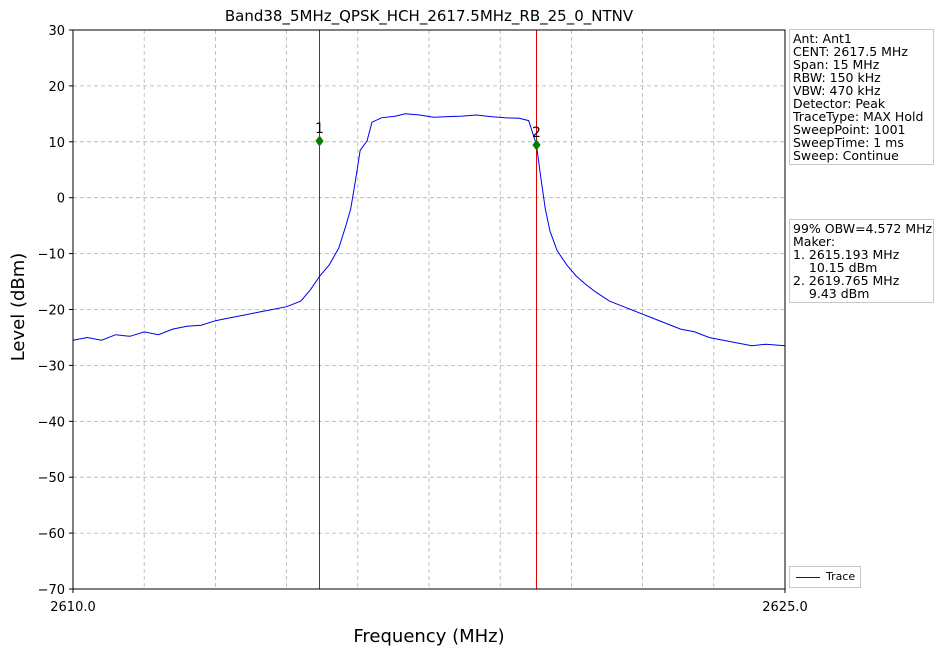 This screenshot has width=938, height=652. I want to click on legend: Trace, so click(825, 577).